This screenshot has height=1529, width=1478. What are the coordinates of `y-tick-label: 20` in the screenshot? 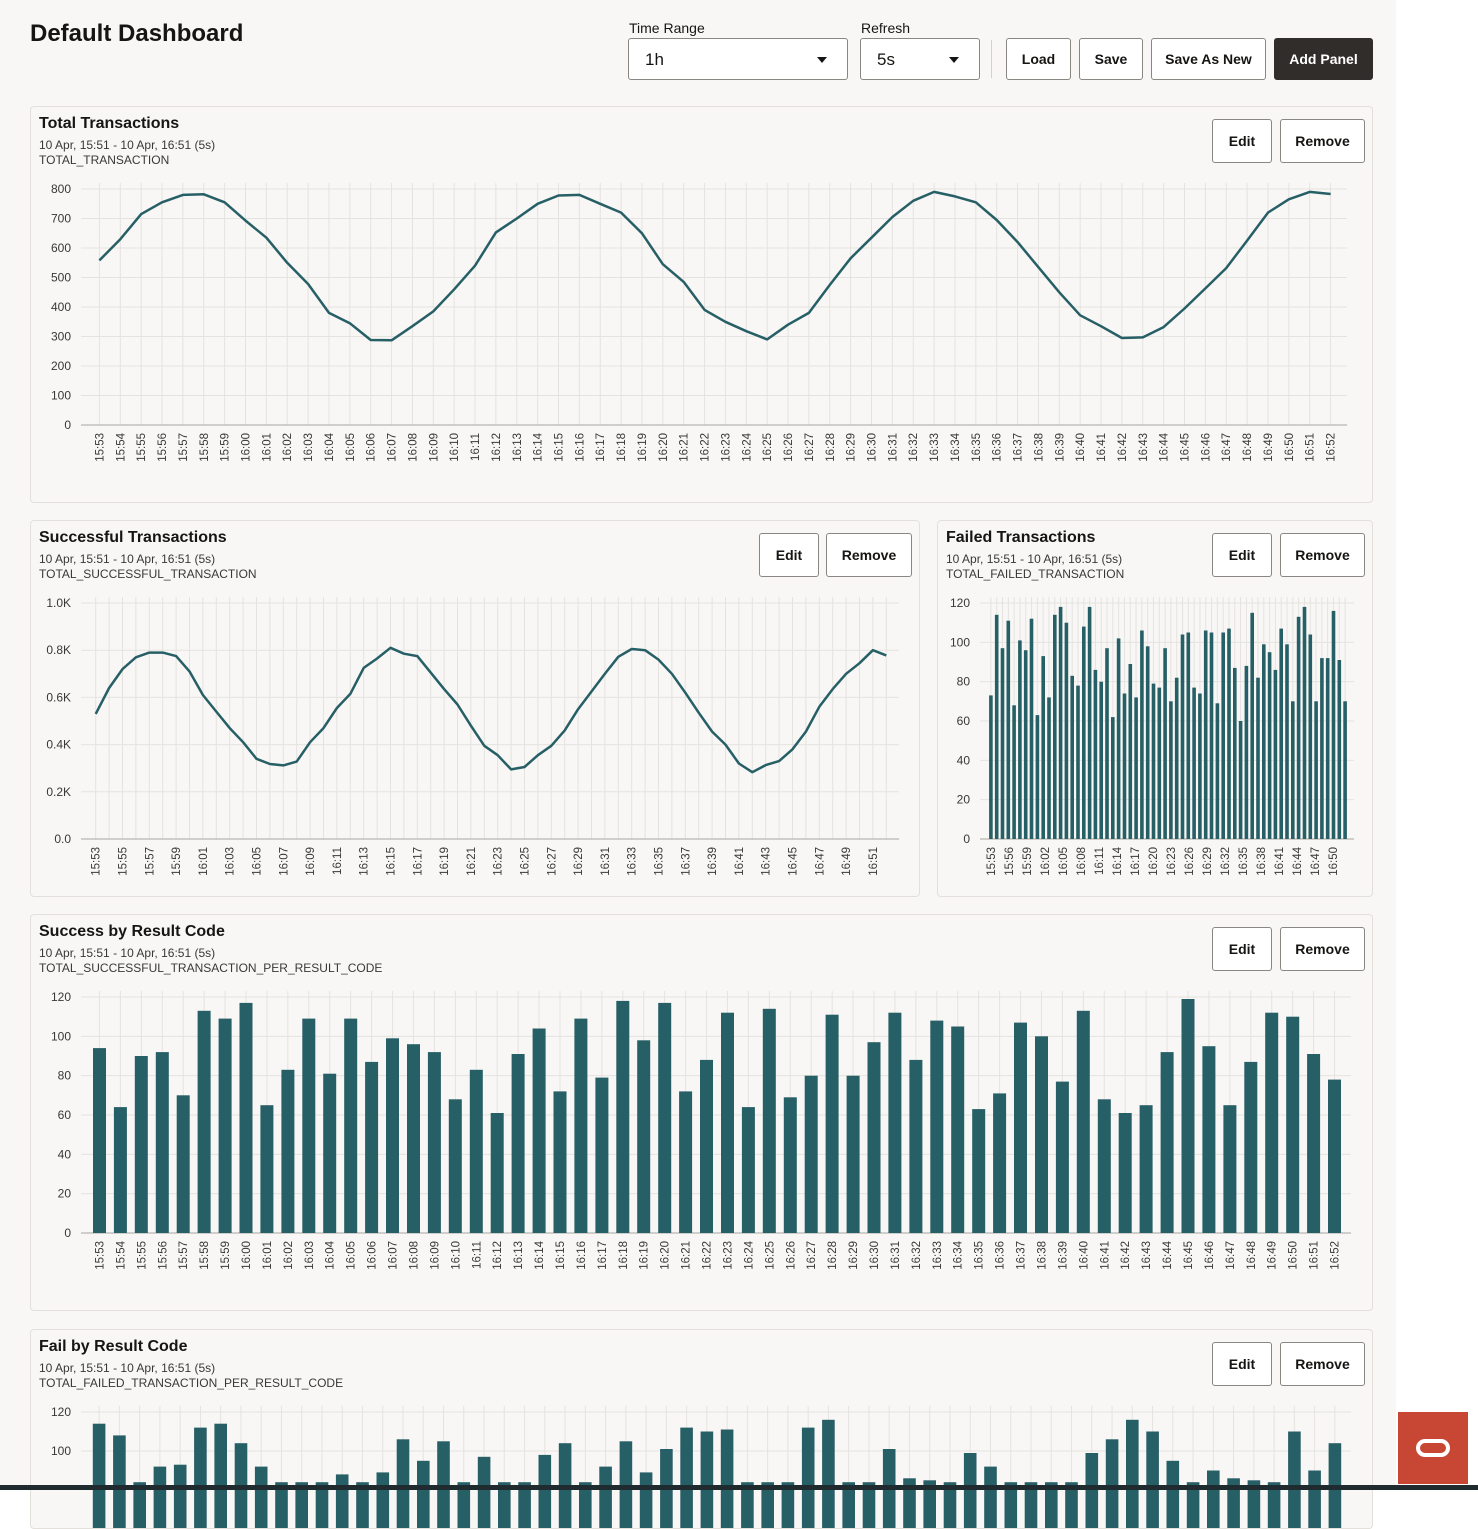 It's located at (65, 1194).